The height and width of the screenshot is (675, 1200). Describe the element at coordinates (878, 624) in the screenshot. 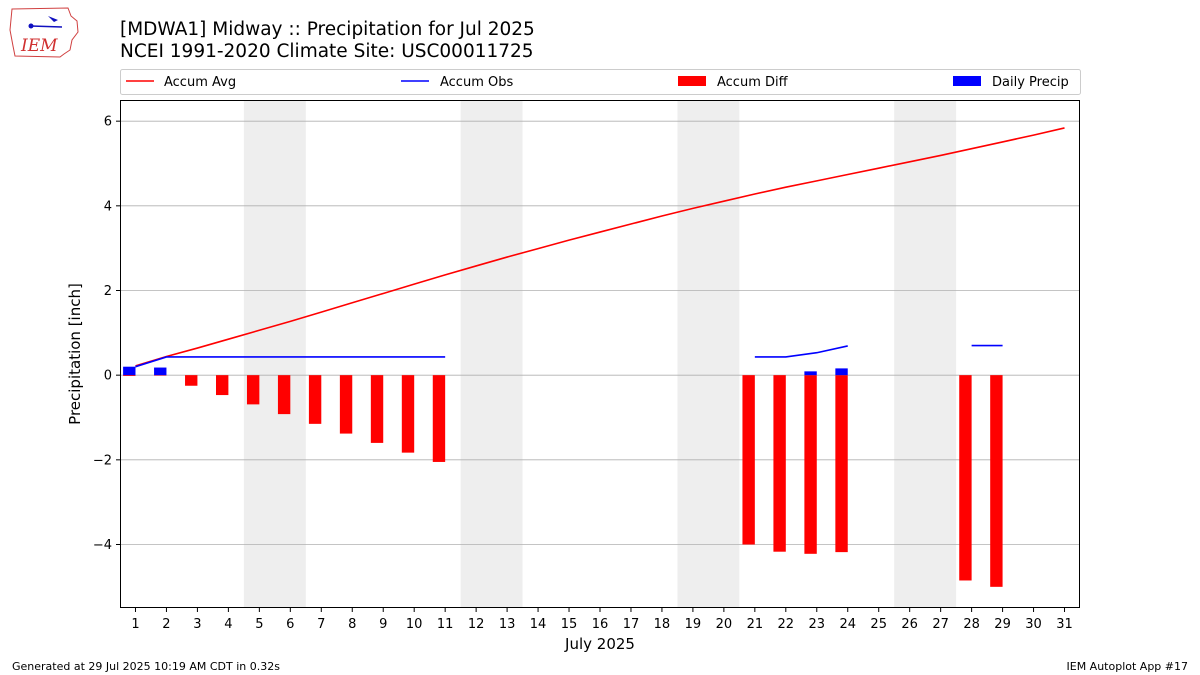

I see `x-tick-label: 25` at that location.